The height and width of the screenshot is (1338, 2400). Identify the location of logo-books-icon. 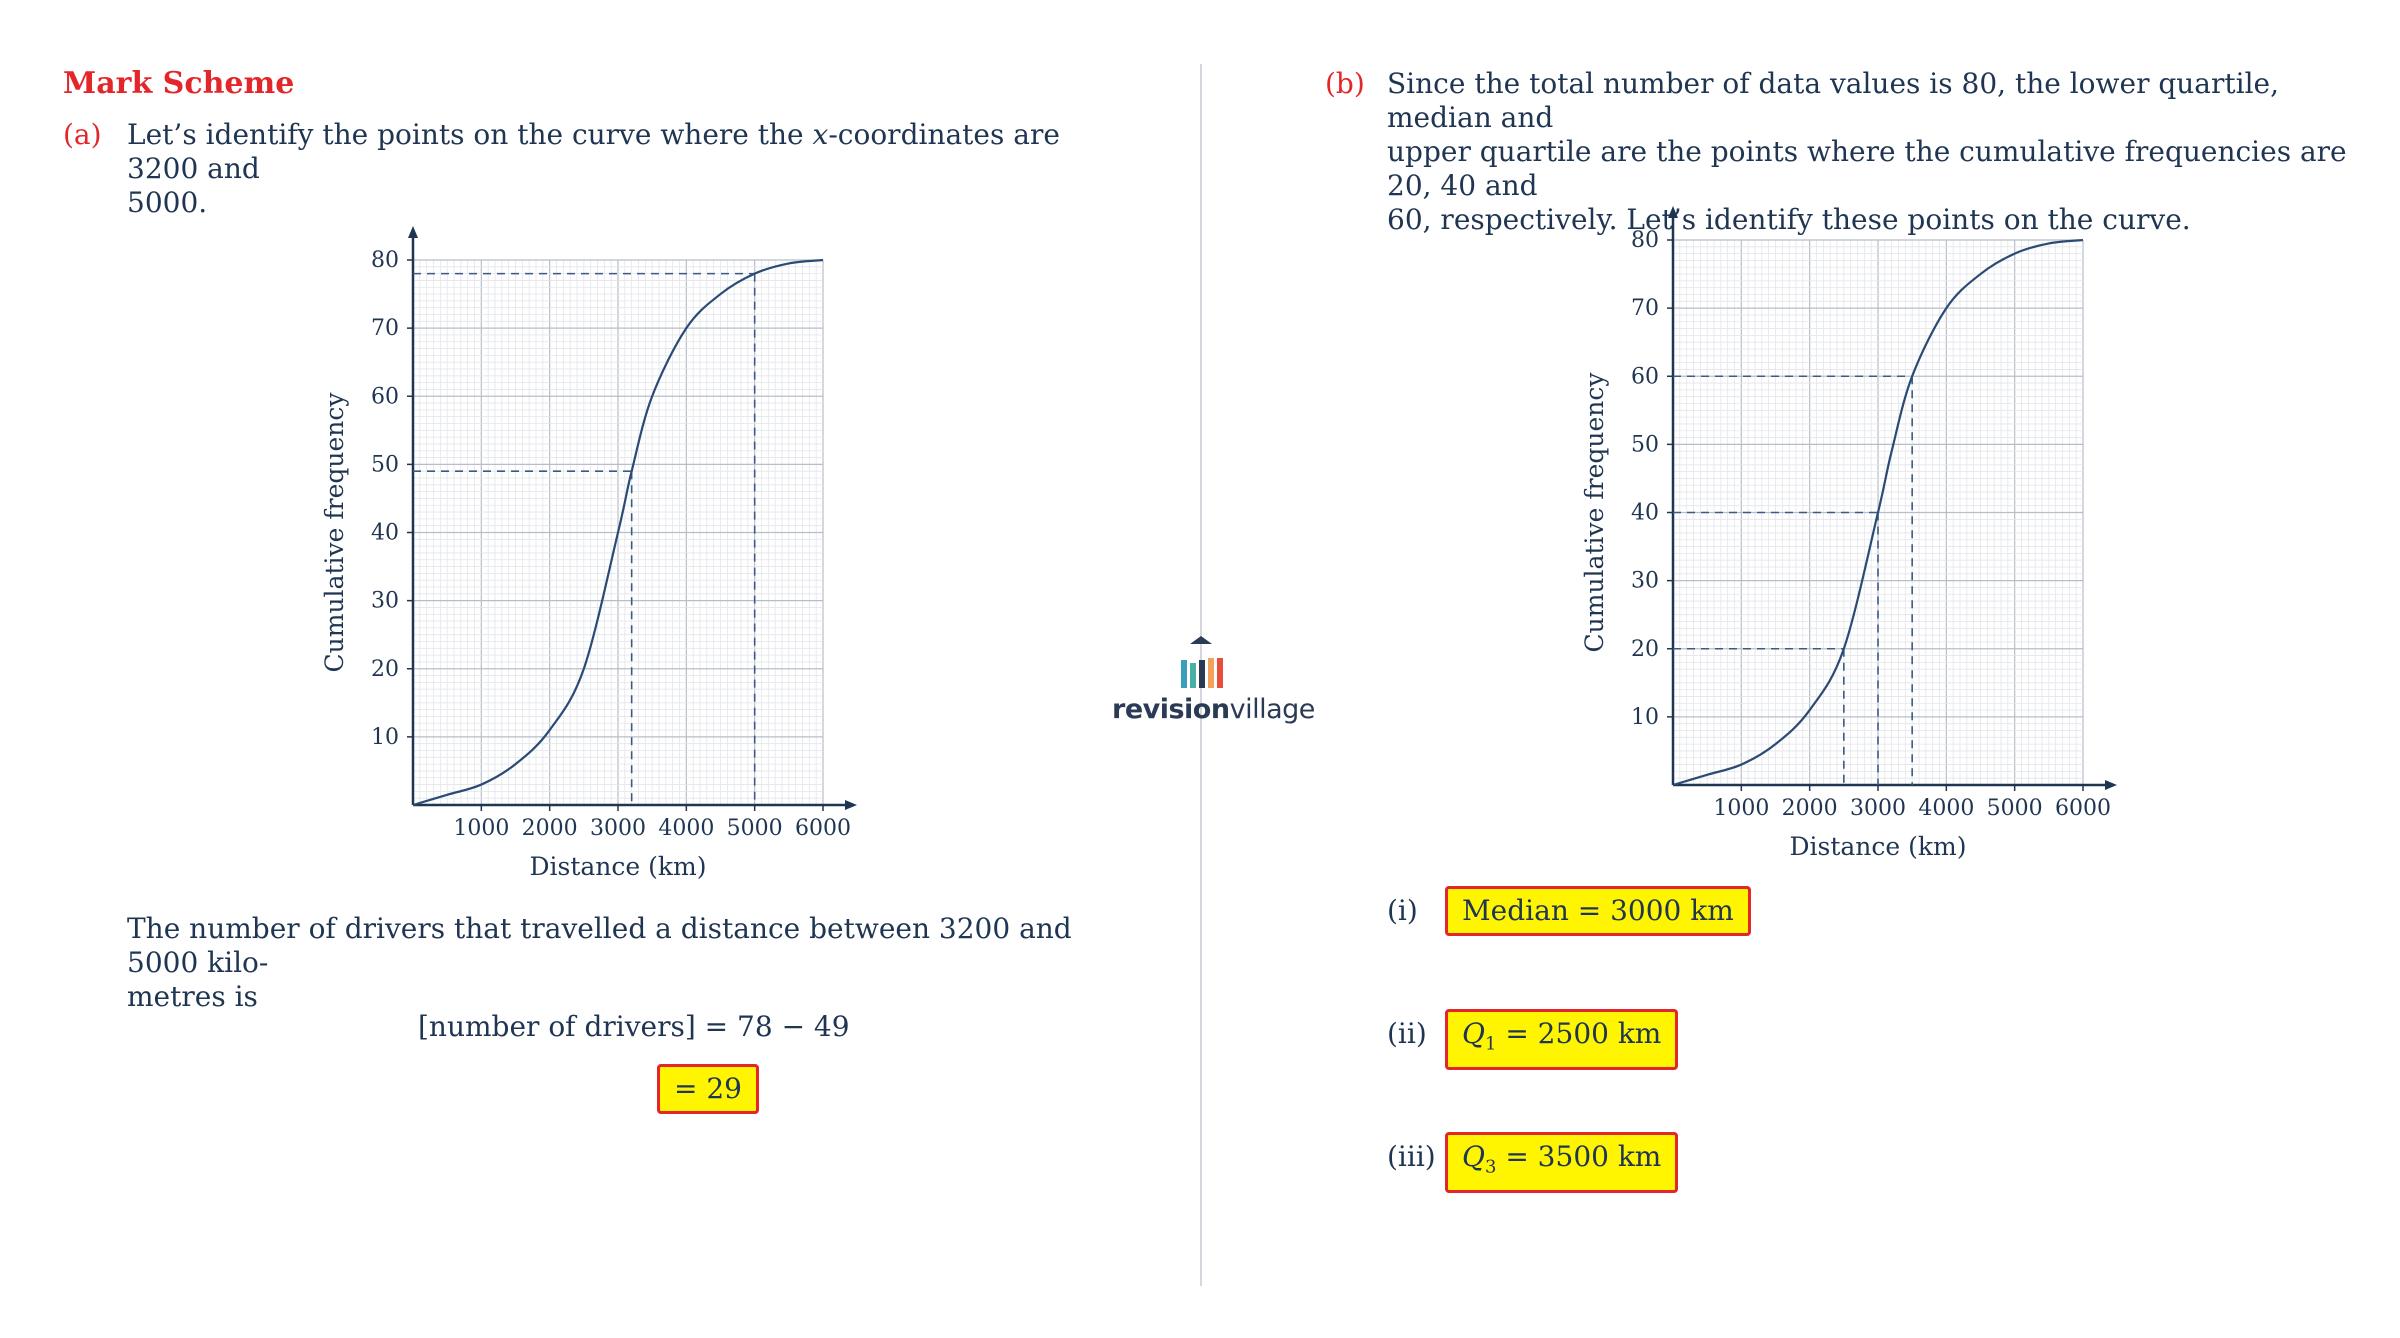
(1202, 662).